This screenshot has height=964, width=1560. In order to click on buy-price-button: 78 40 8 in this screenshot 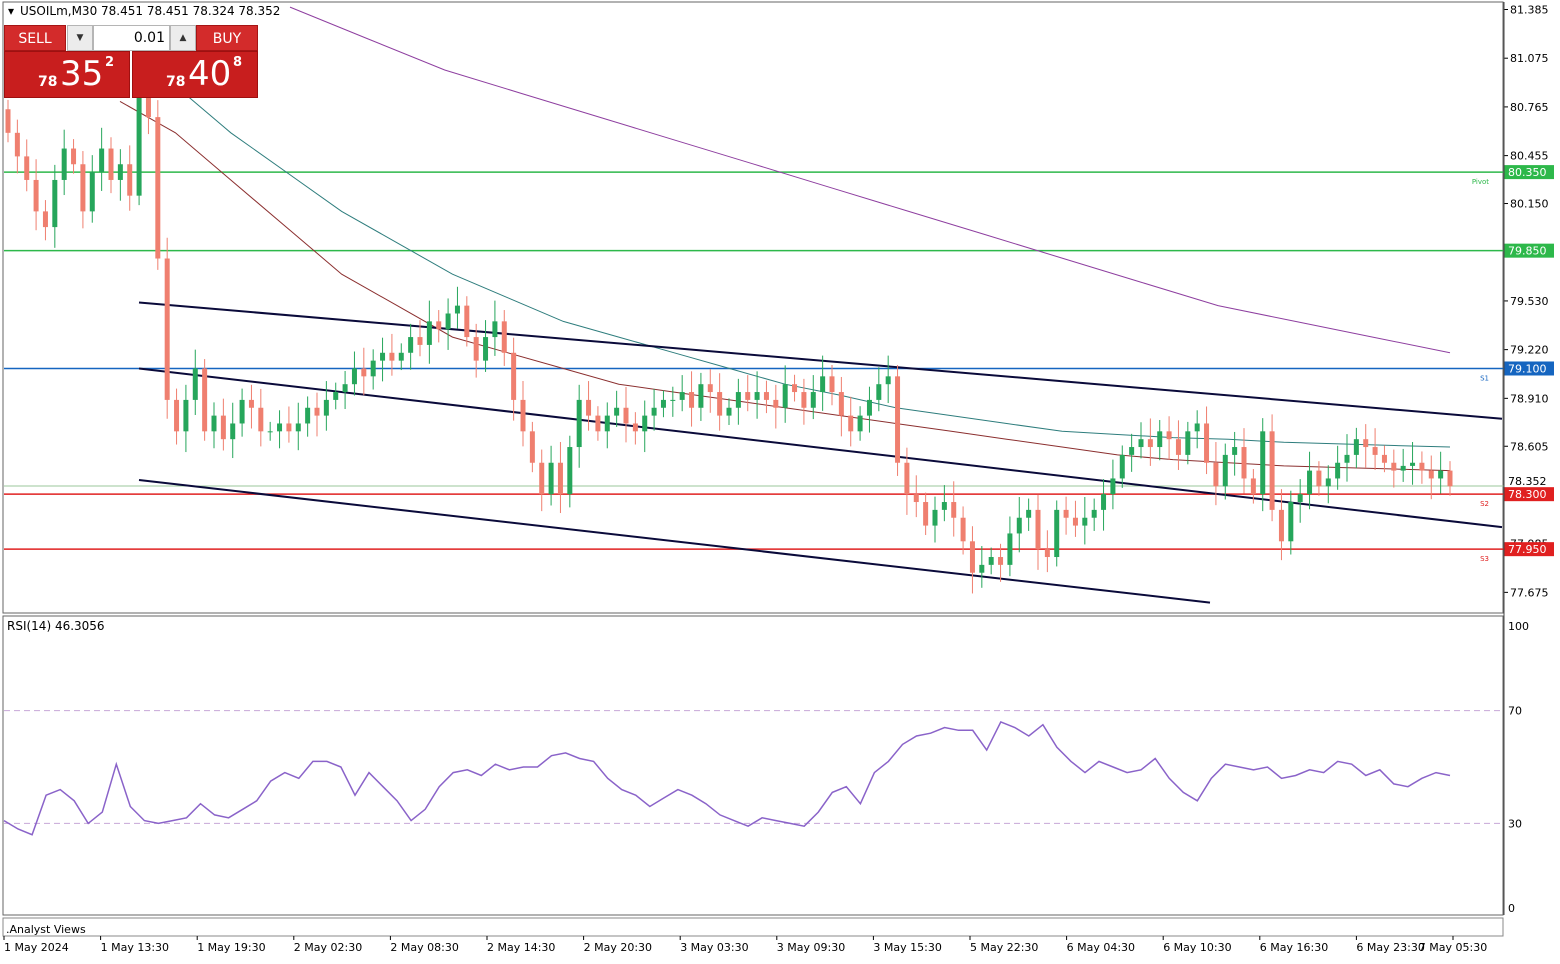, I will do `click(195, 74)`.